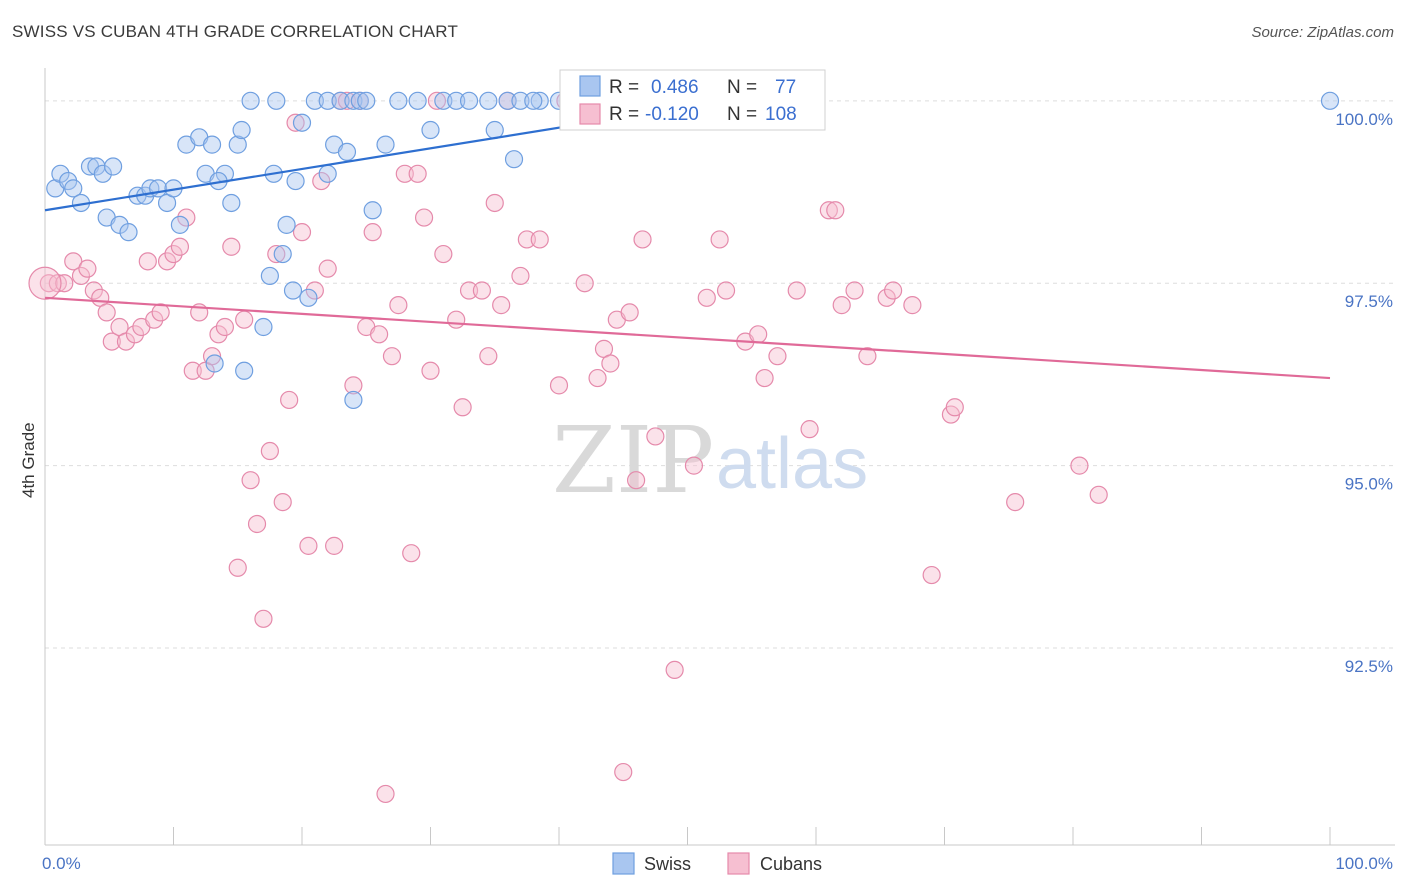 Image resolution: width=1406 pixels, height=892 pixels. What do you see at coordinates (1364, 119) in the screenshot?
I see `y-tick-label: 100.0%` at bounding box center [1364, 119].